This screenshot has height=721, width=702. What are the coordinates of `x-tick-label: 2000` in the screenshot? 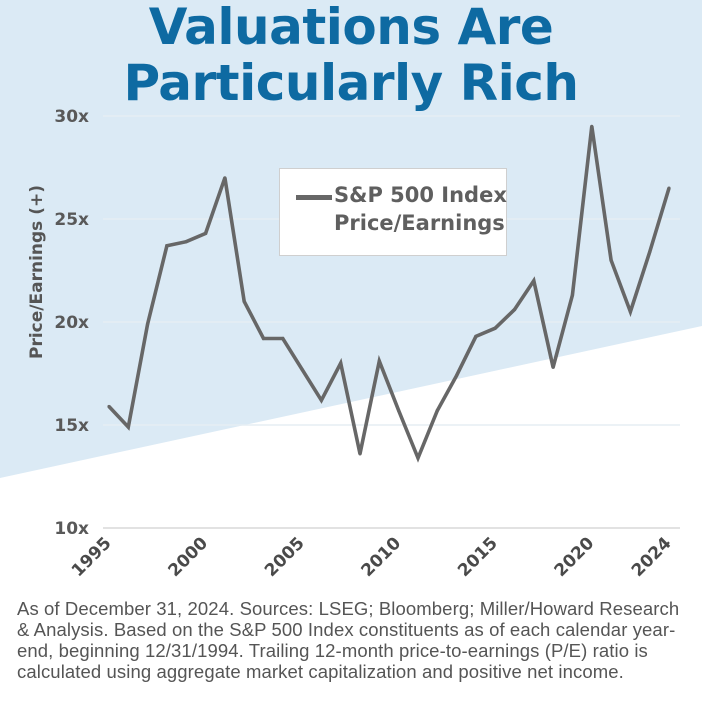 It's located at (188, 557).